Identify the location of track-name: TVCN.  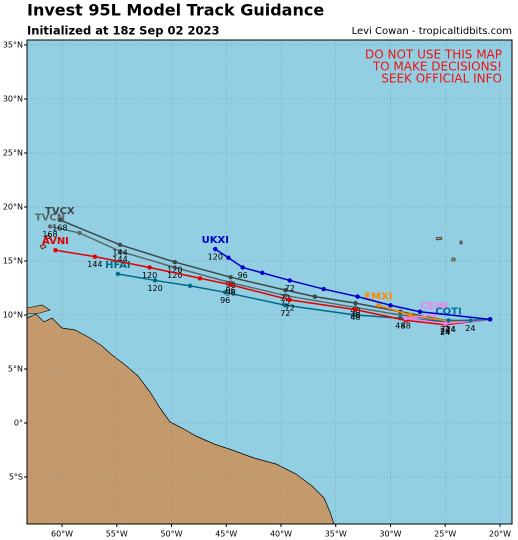
(50, 217).